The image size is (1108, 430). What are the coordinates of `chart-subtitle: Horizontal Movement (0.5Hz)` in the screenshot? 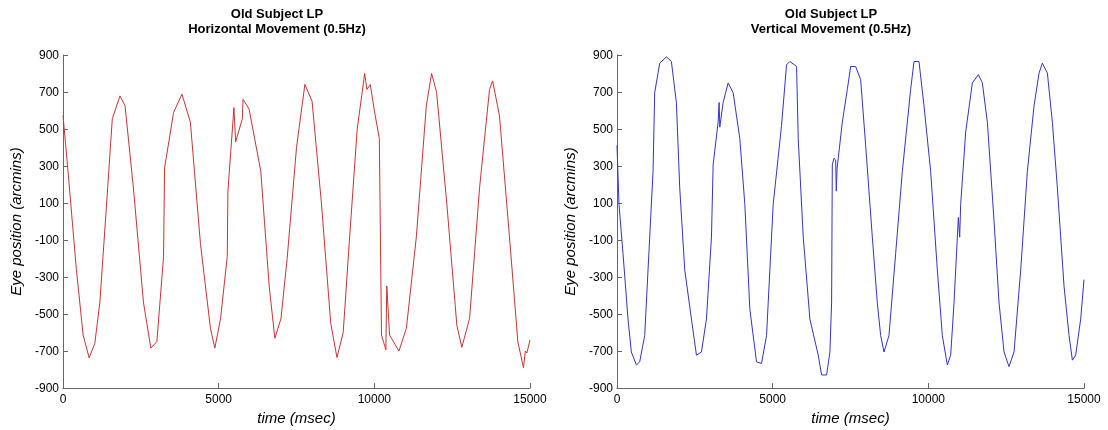 It's located at (277, 28).